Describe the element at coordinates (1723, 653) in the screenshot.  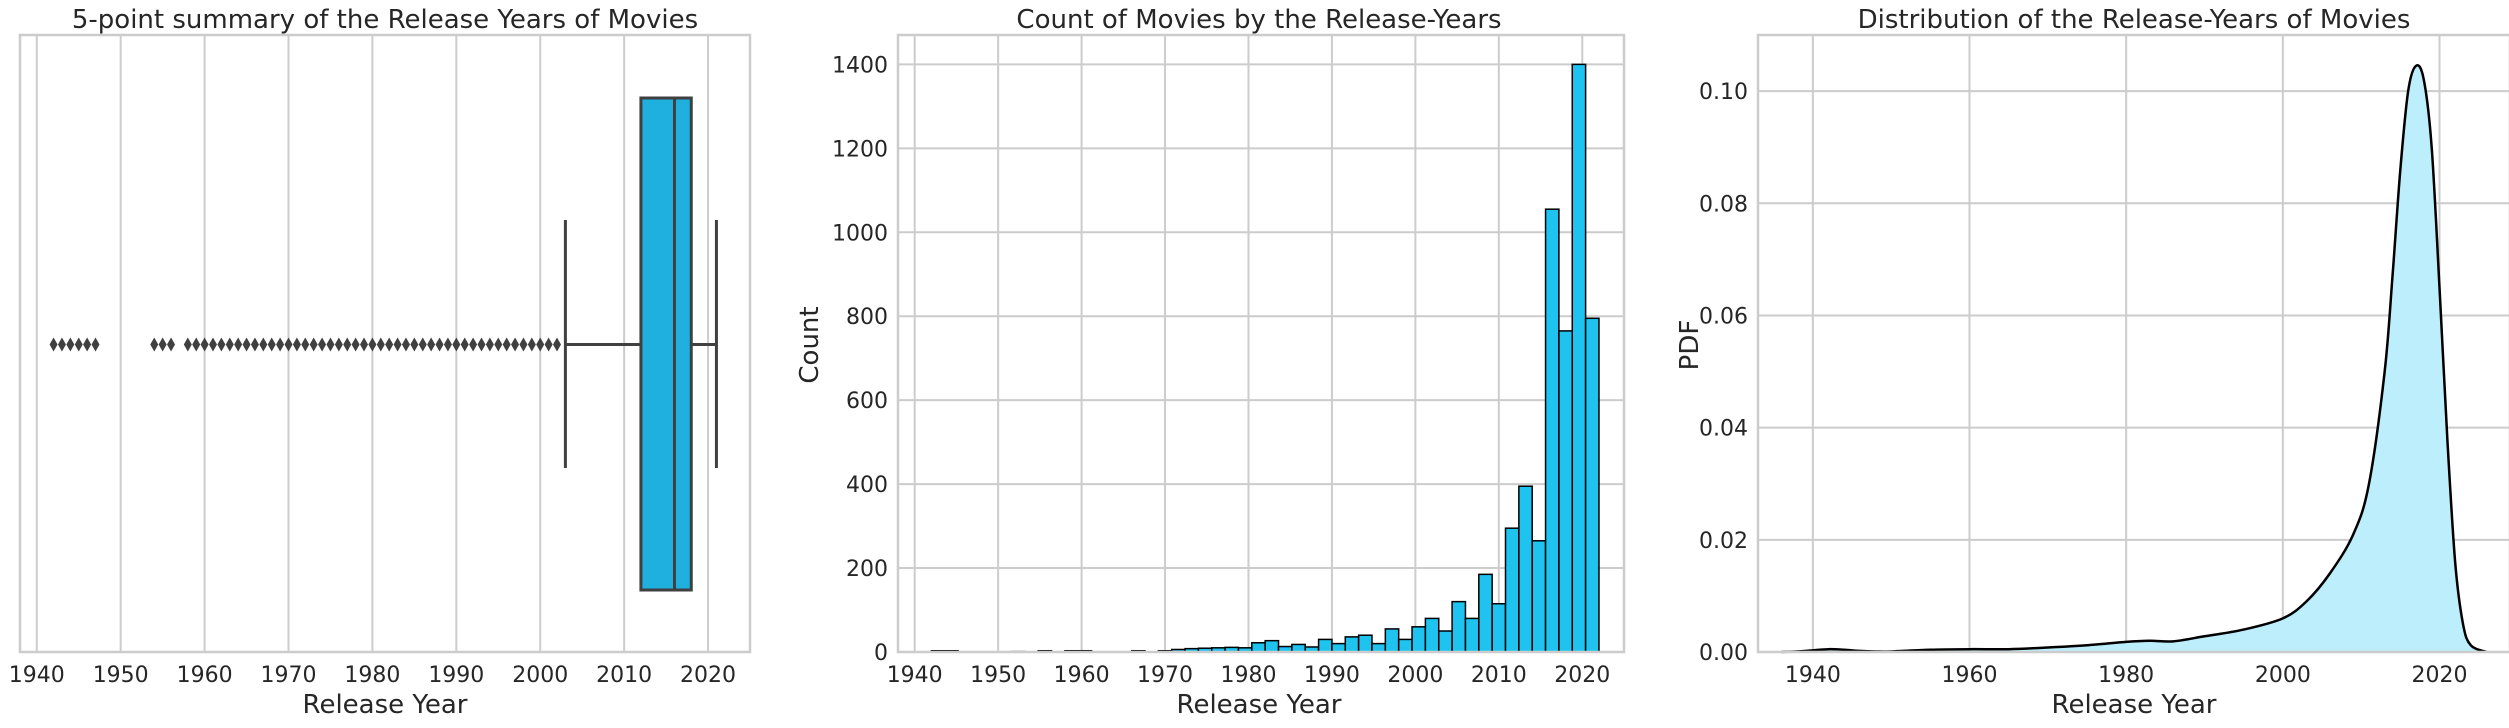
I see `y-tick-label: 0.00` at that location.